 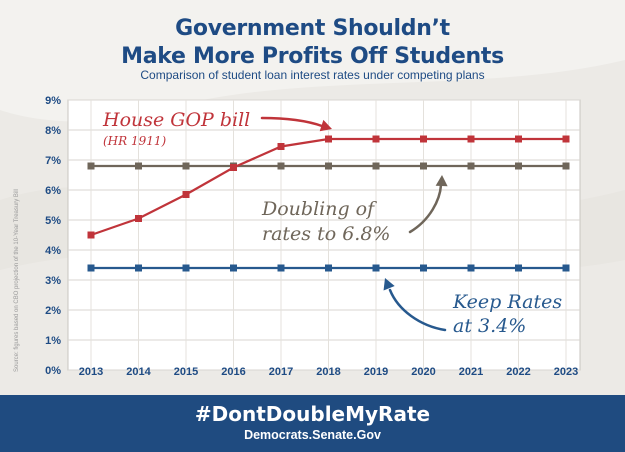 What do you see at coordinates (389, 284) in the screenshot?
I see `keep-rates-arrow-head` at bounding box center [389, 284].